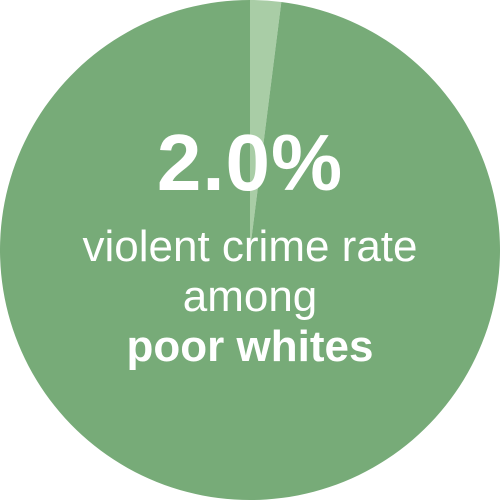  What do you see at coordinates (266, 125) in the screenshot?
I see `pie-slice-highlight` at bounding box center [266, 125].